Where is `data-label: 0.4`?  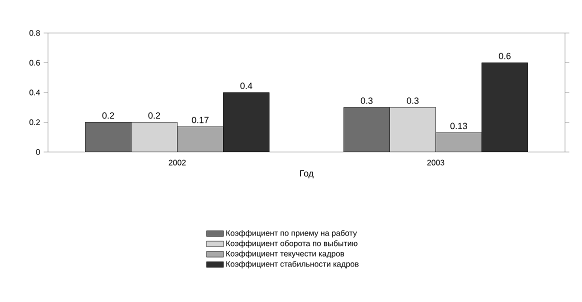 data-label: 0.4 is located at coordinates (246, 85).